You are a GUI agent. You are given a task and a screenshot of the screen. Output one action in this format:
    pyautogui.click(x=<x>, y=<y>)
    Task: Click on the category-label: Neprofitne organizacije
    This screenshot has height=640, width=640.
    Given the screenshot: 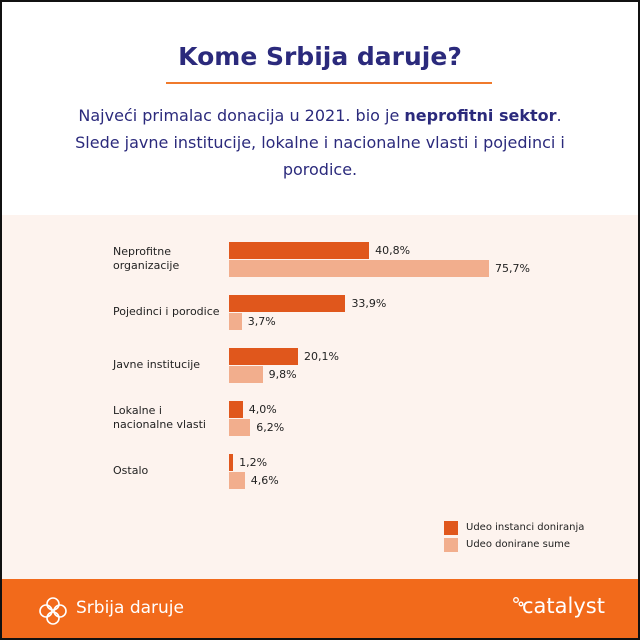 What is the action you would take?
    pyautogui.click(x=146, y=258)
    